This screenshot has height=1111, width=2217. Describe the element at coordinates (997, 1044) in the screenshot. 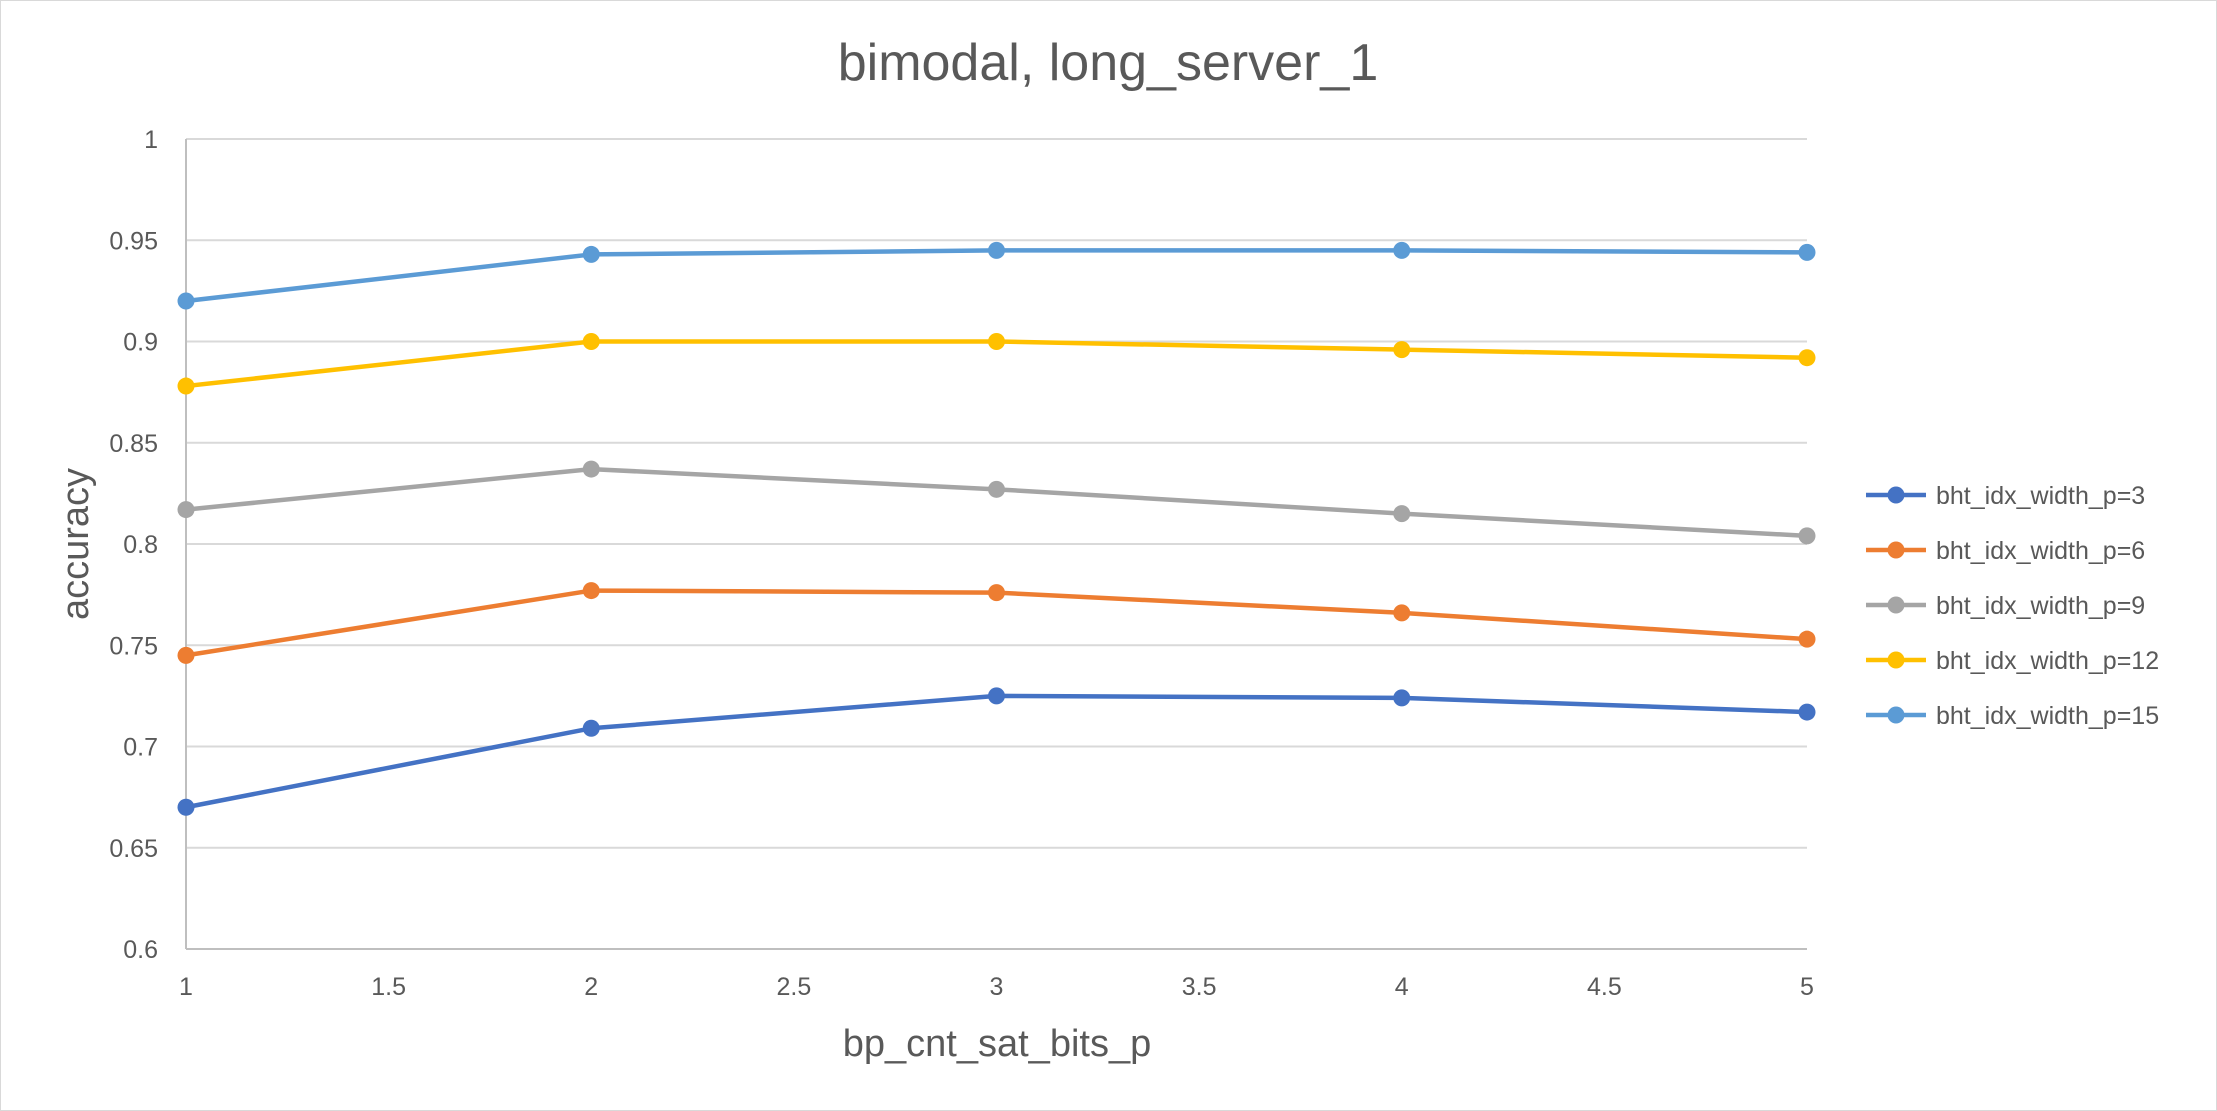

I see `x-axis-title: bp_cnt_sat_bits_p` at that location.